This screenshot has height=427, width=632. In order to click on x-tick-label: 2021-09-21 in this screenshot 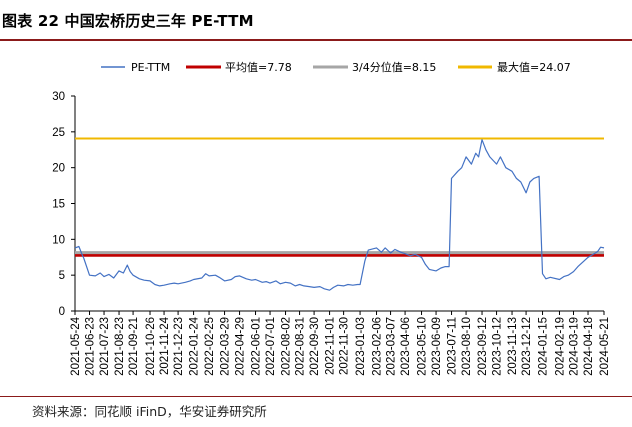, I will do `click(134, 346)`.